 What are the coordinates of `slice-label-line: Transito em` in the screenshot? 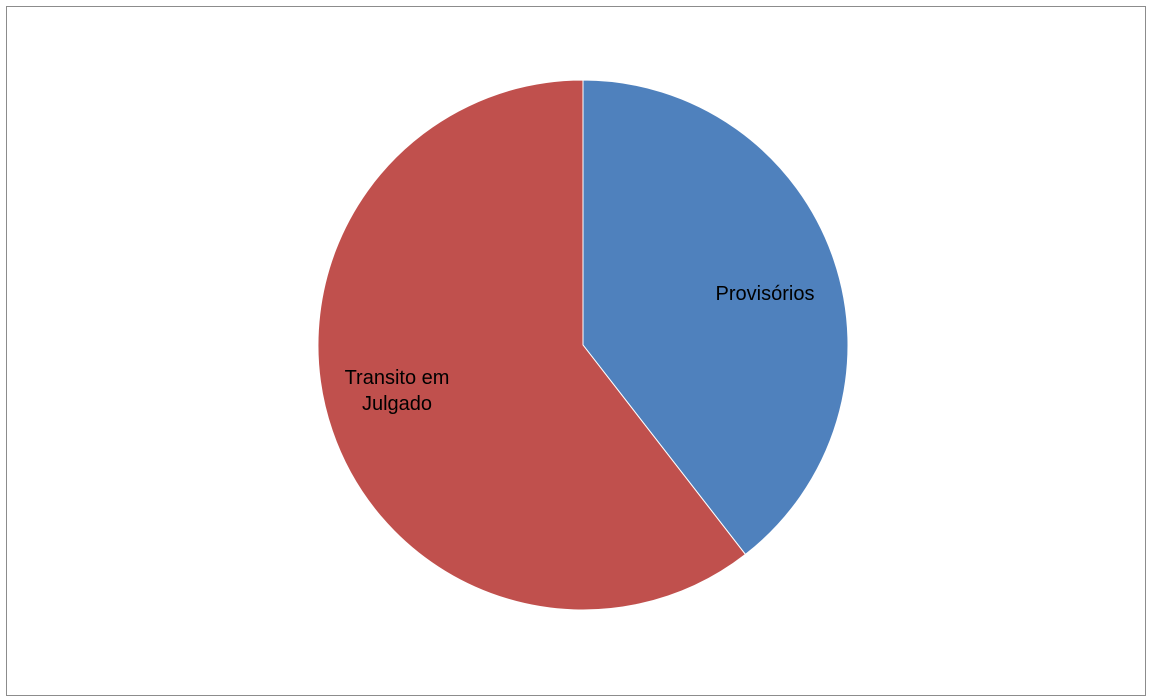 It's located at (397, 378).